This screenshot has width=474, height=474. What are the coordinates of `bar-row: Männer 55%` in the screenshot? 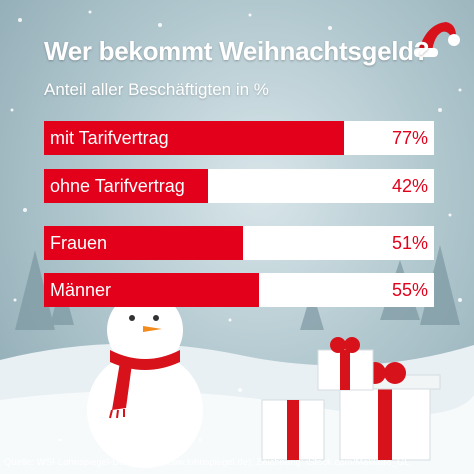 It's located at (239, 290).